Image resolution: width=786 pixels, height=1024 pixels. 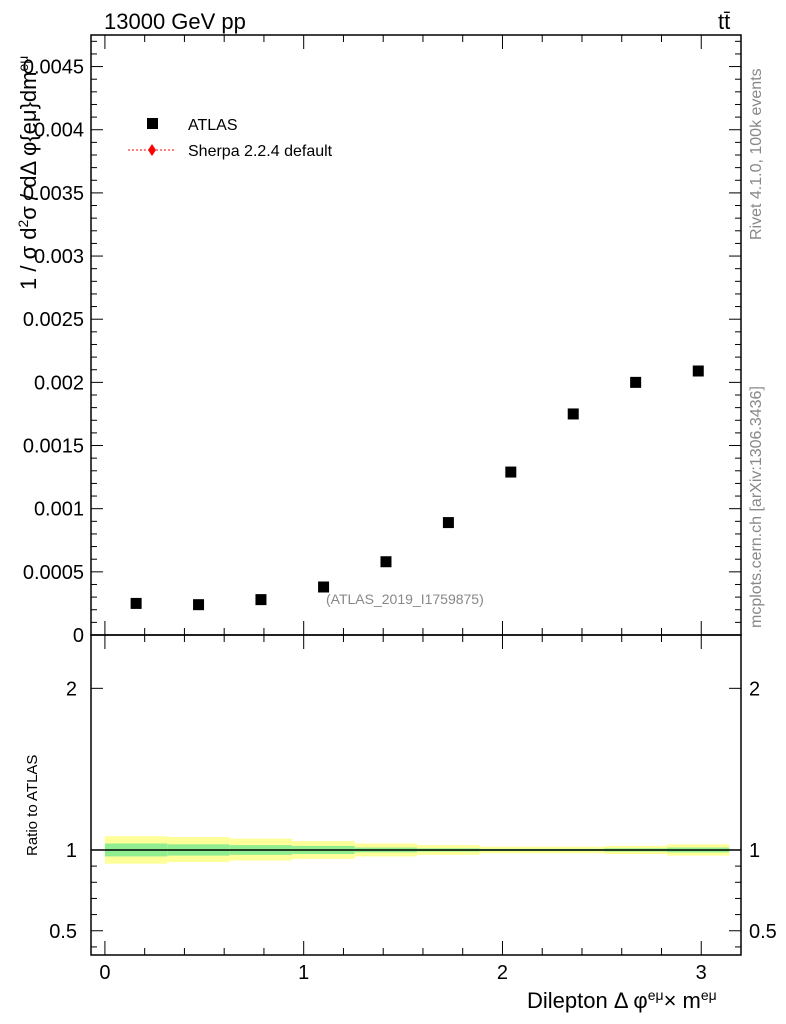 I want to click on ratio-y-tick-label: 2, so click(x=71, y=689).